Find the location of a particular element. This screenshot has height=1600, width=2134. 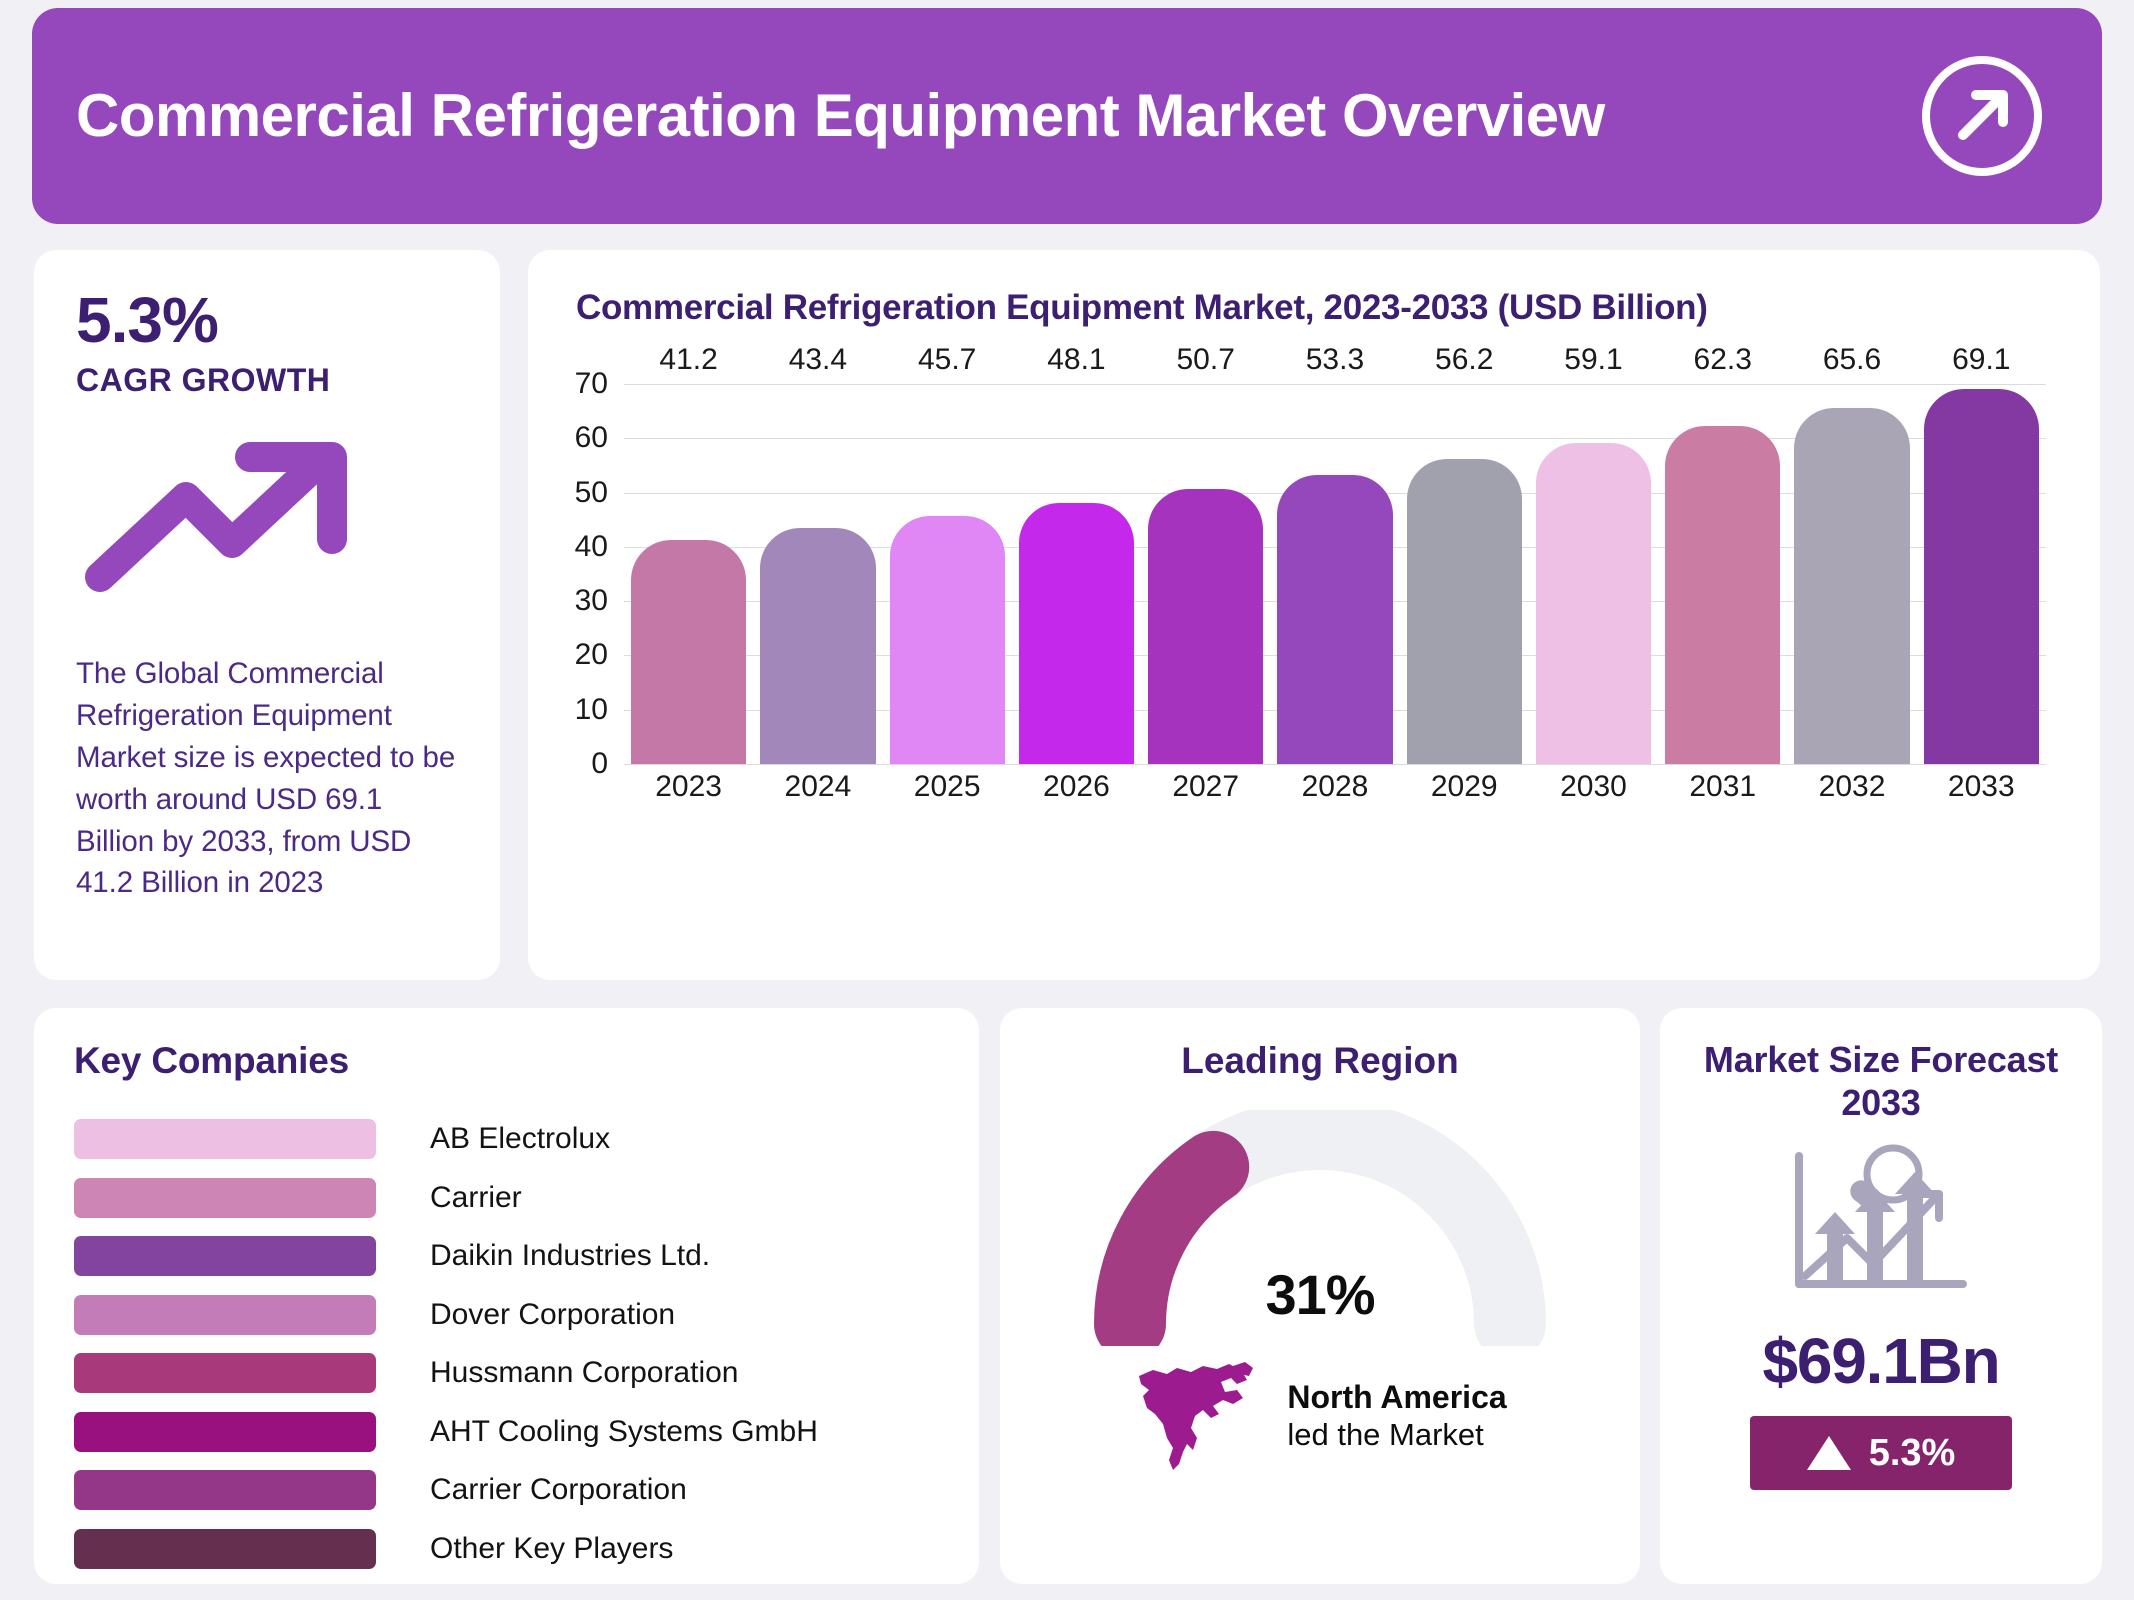

chart-x-tick-label: 2028 is located at coordinates (1335, 786).